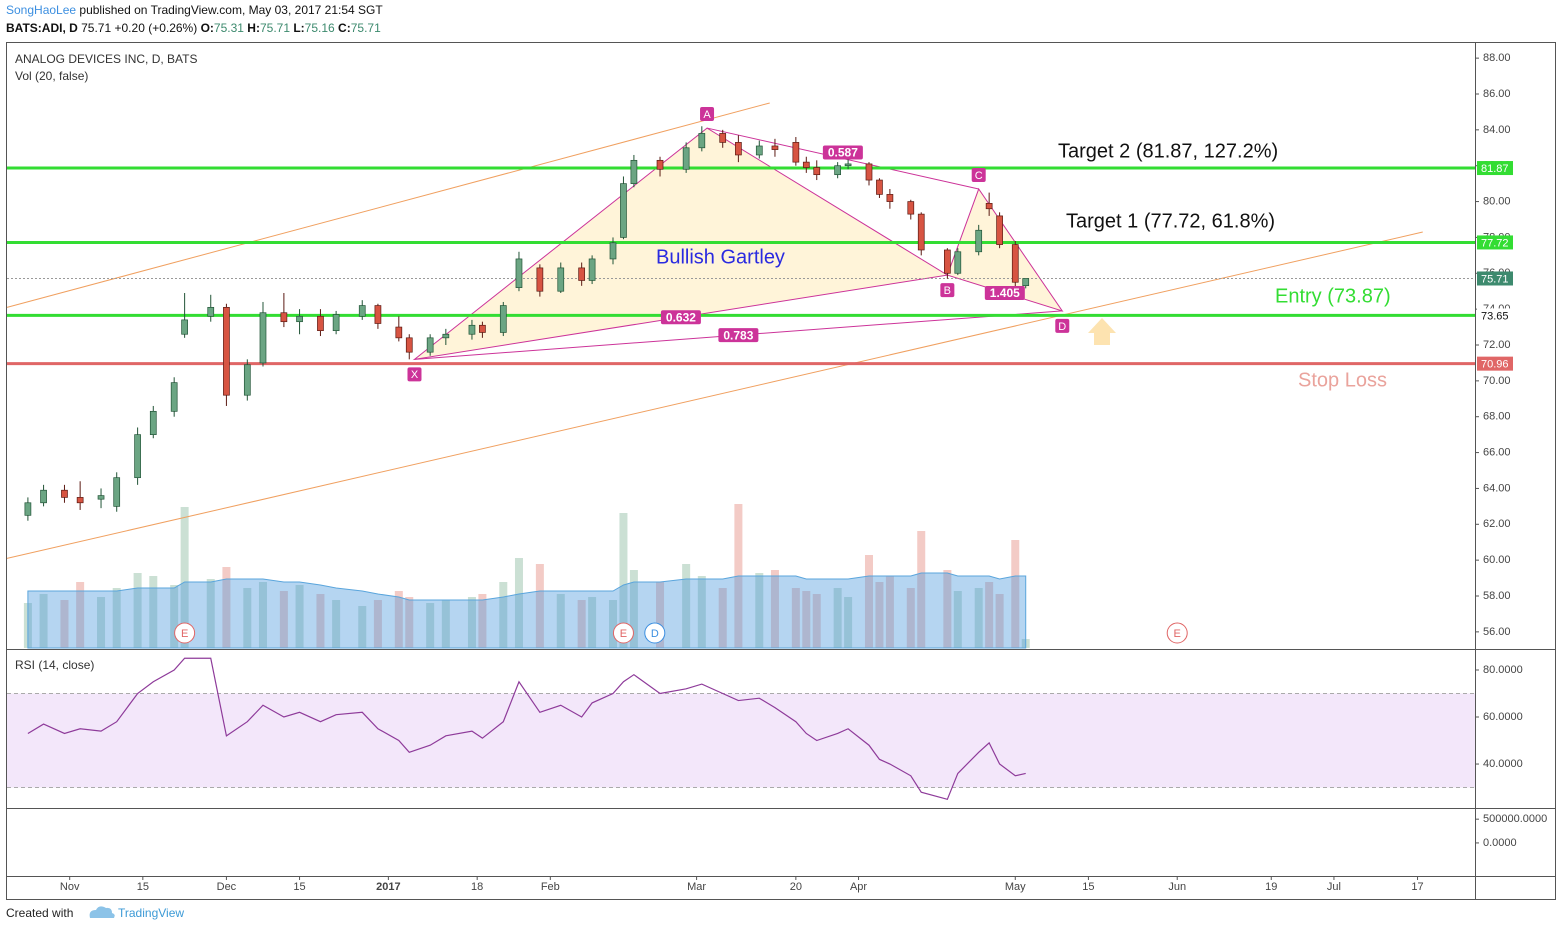 Image resolution: width=1556 pixels, height=937 pixels. What do you see at coordinates (1497, 524) in the screenshot?
I see `y-tick-label: 62.00` at bounding box center [1497, 524].